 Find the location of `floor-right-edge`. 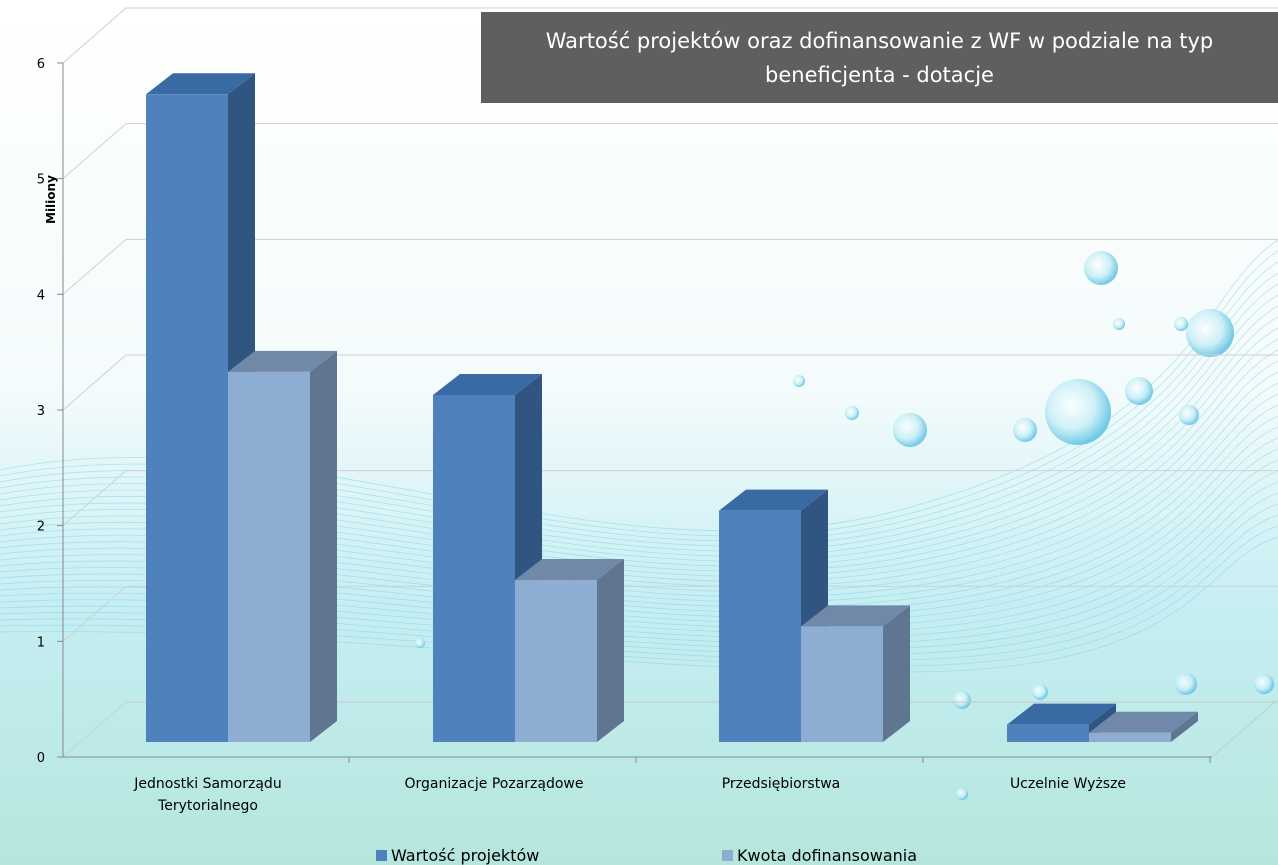

floor-right-edge is located at coordinates (1243, 729).